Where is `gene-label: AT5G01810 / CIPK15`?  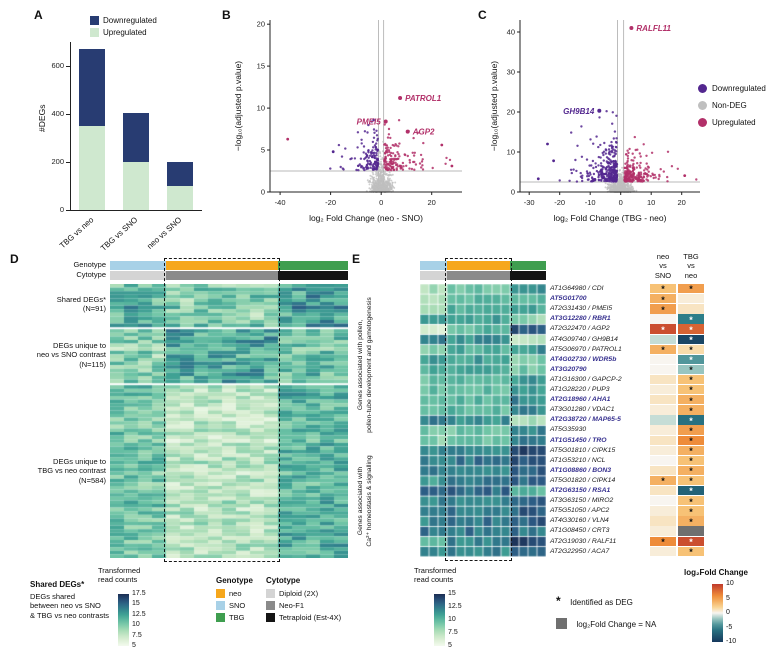
gene-label: AT5G01810 / CIPK15 is located at coordinates (583, 450).